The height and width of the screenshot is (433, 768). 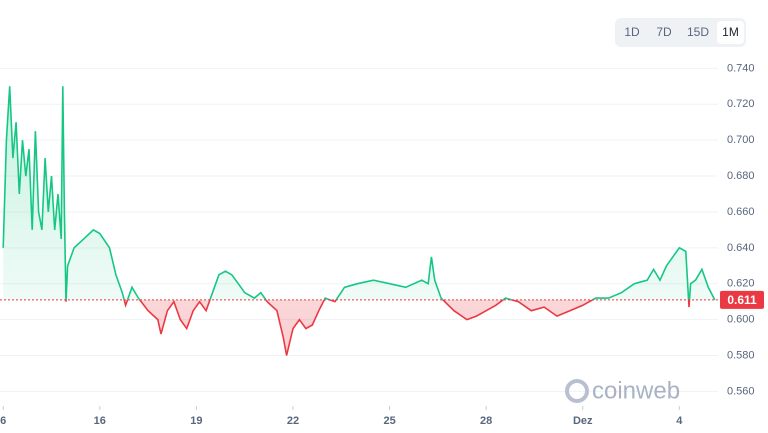 I want to click on x-tick-label: Dez, so click(x=583, y=421).